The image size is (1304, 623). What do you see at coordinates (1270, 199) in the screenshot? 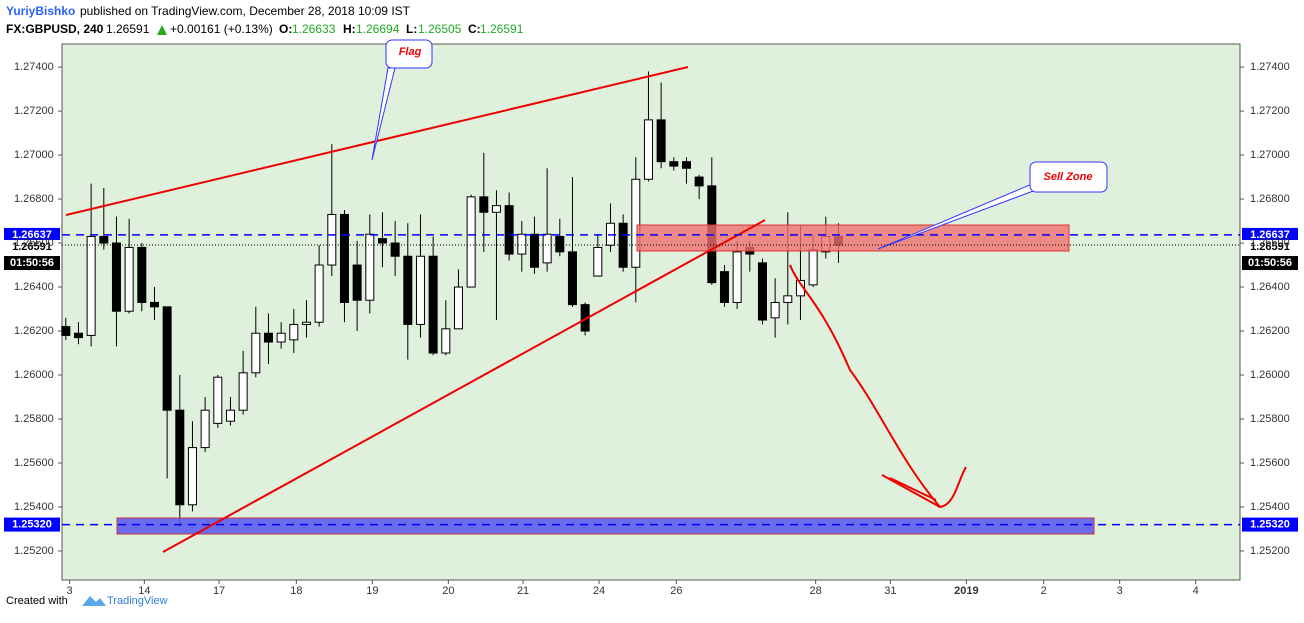
I see `y-tick-label-right: 1.26800` at bounding box center [1270, 199].